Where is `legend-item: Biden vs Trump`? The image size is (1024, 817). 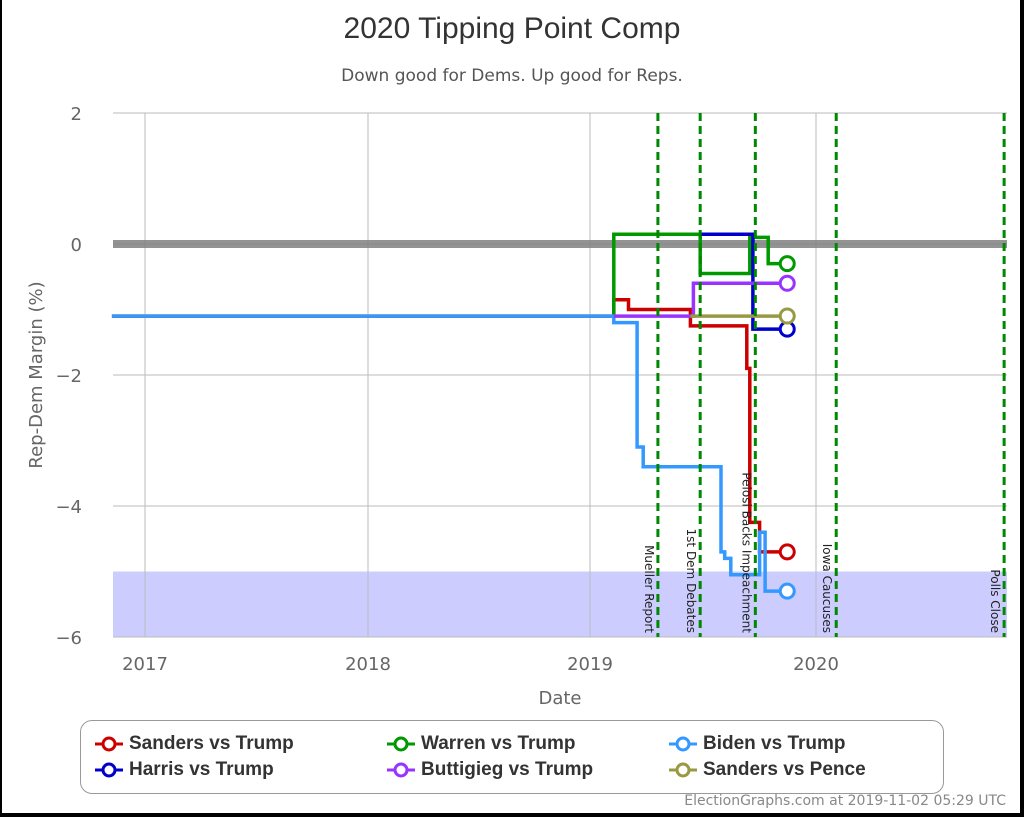
legend-item: Biden vs Trump is located at coordinates (757, 744).